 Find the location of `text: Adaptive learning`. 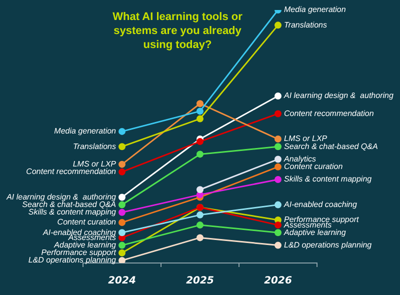

text: Adaptive learning is located at coordinates (85, 245).